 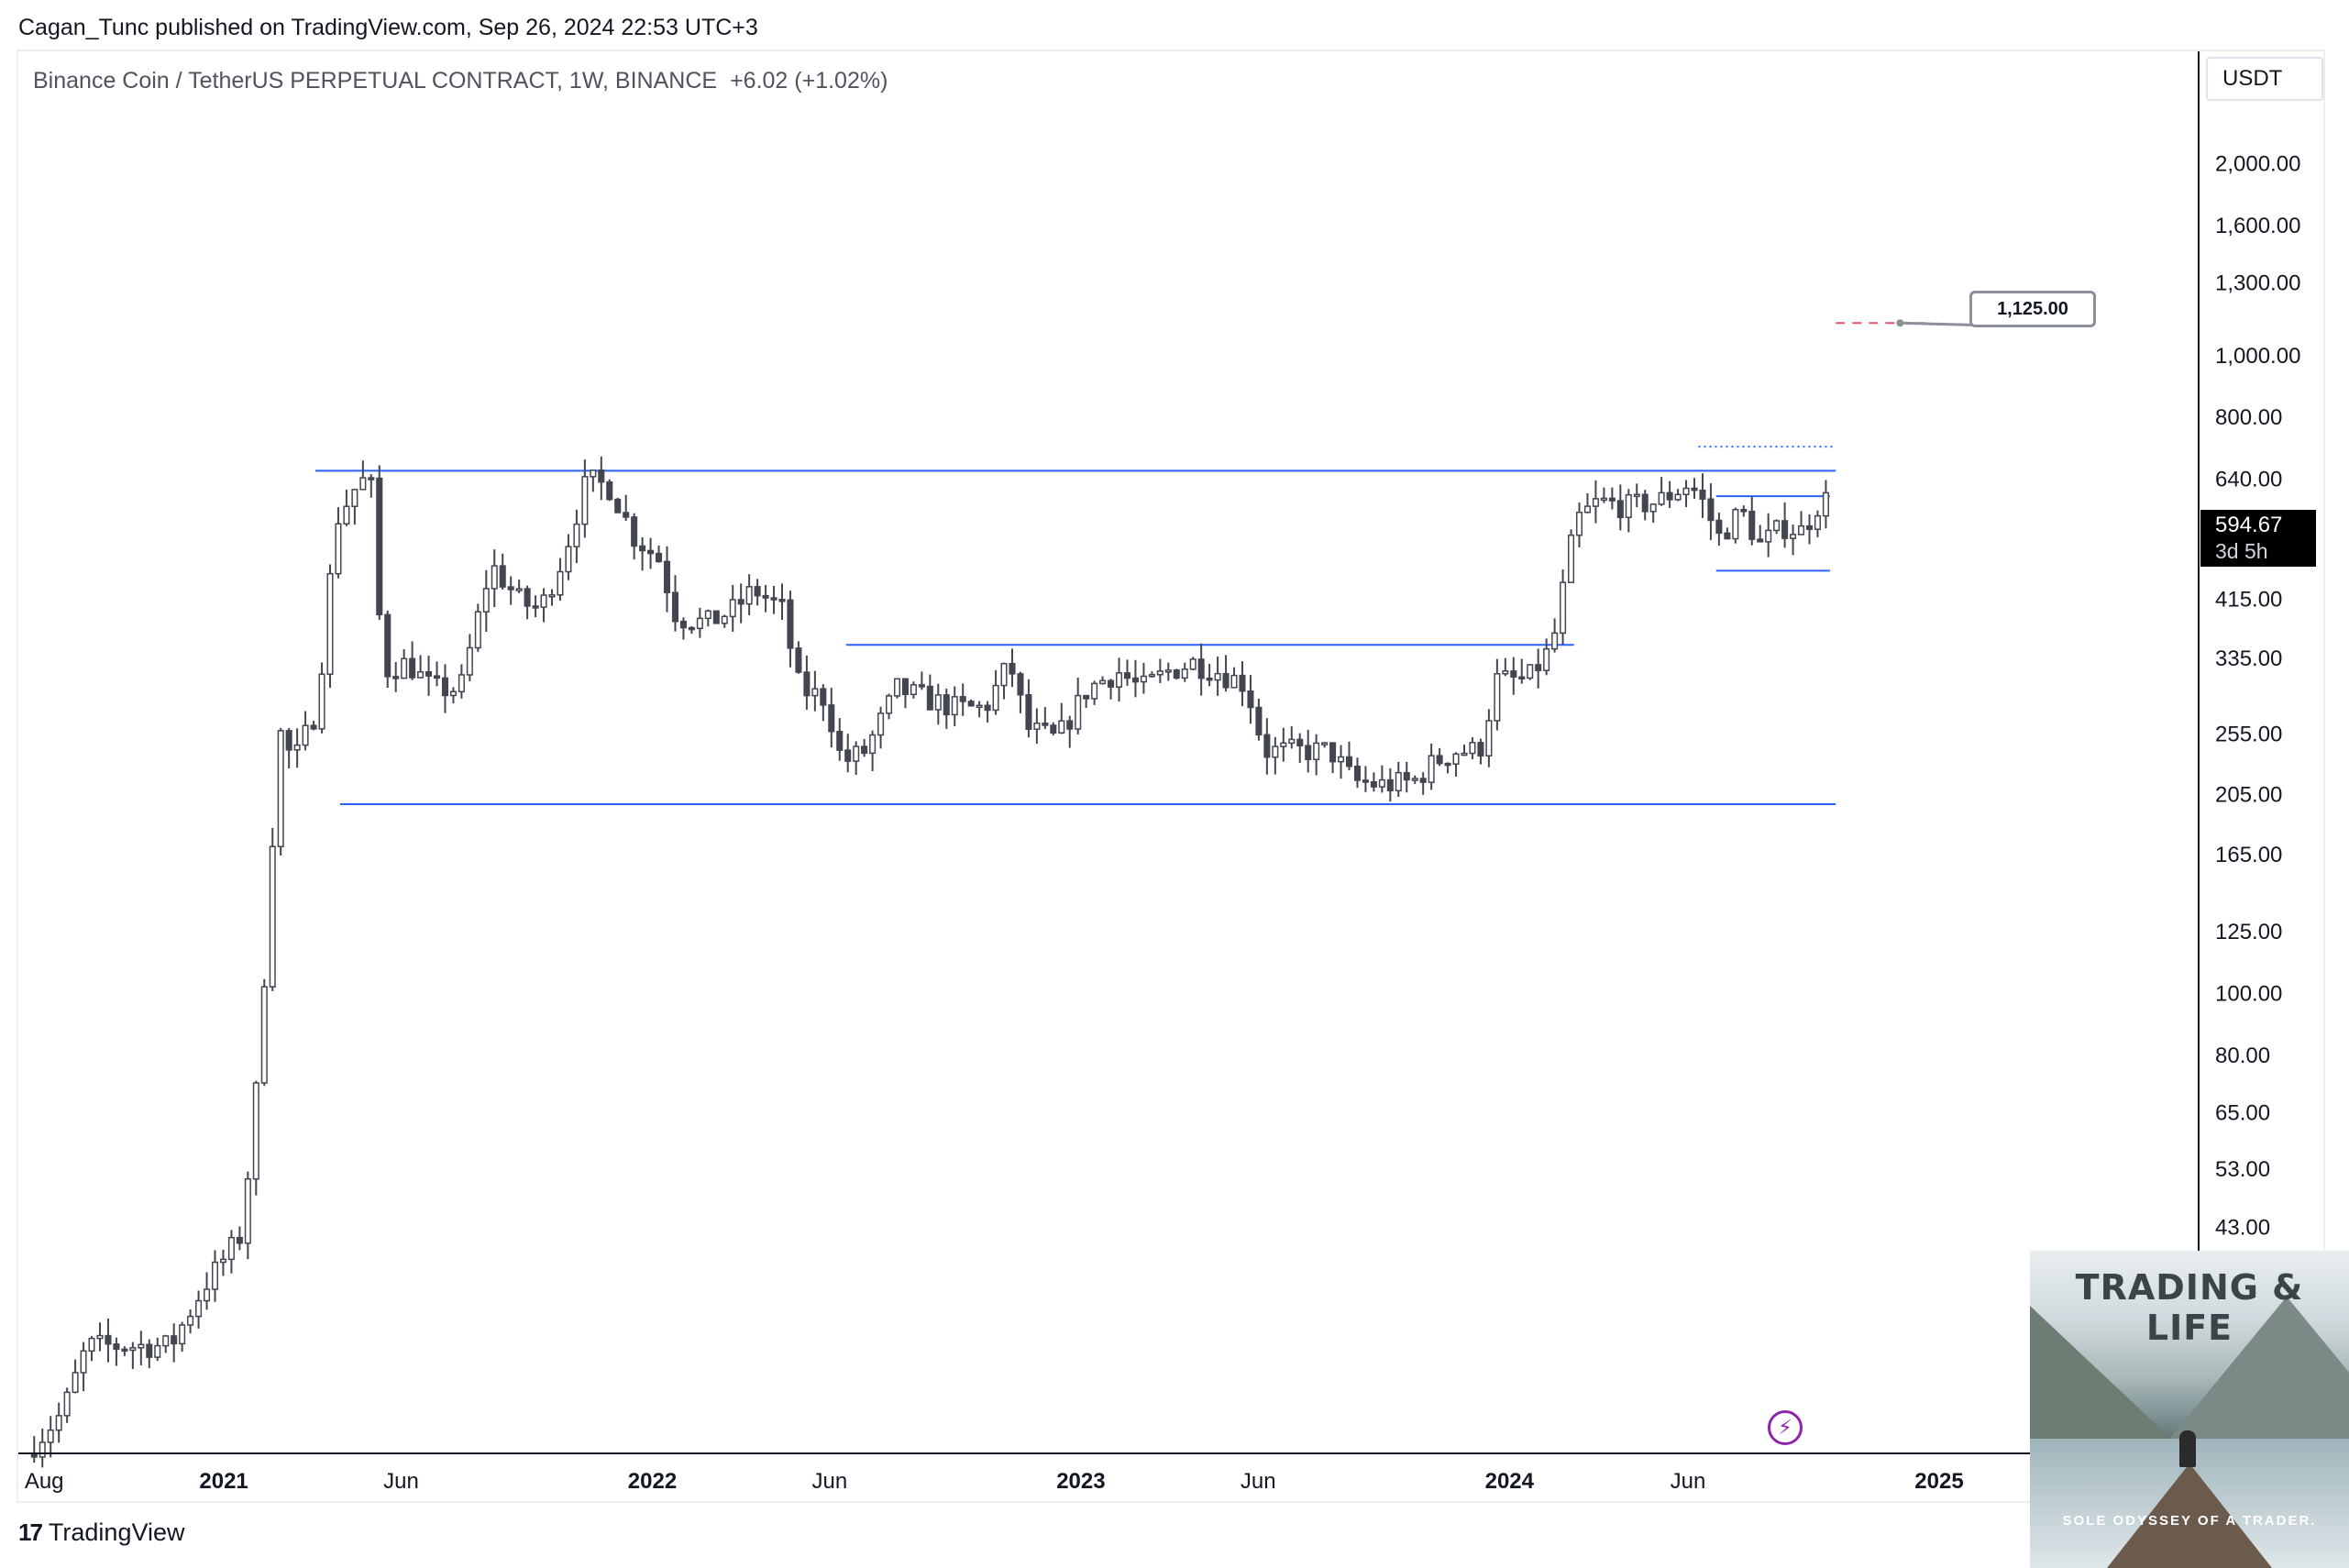 What do you see at coordinates (2189, 1307) in the screenshot?
I see `promo-title: TRADING & LIFE` at bounding box center [2189, 1307].